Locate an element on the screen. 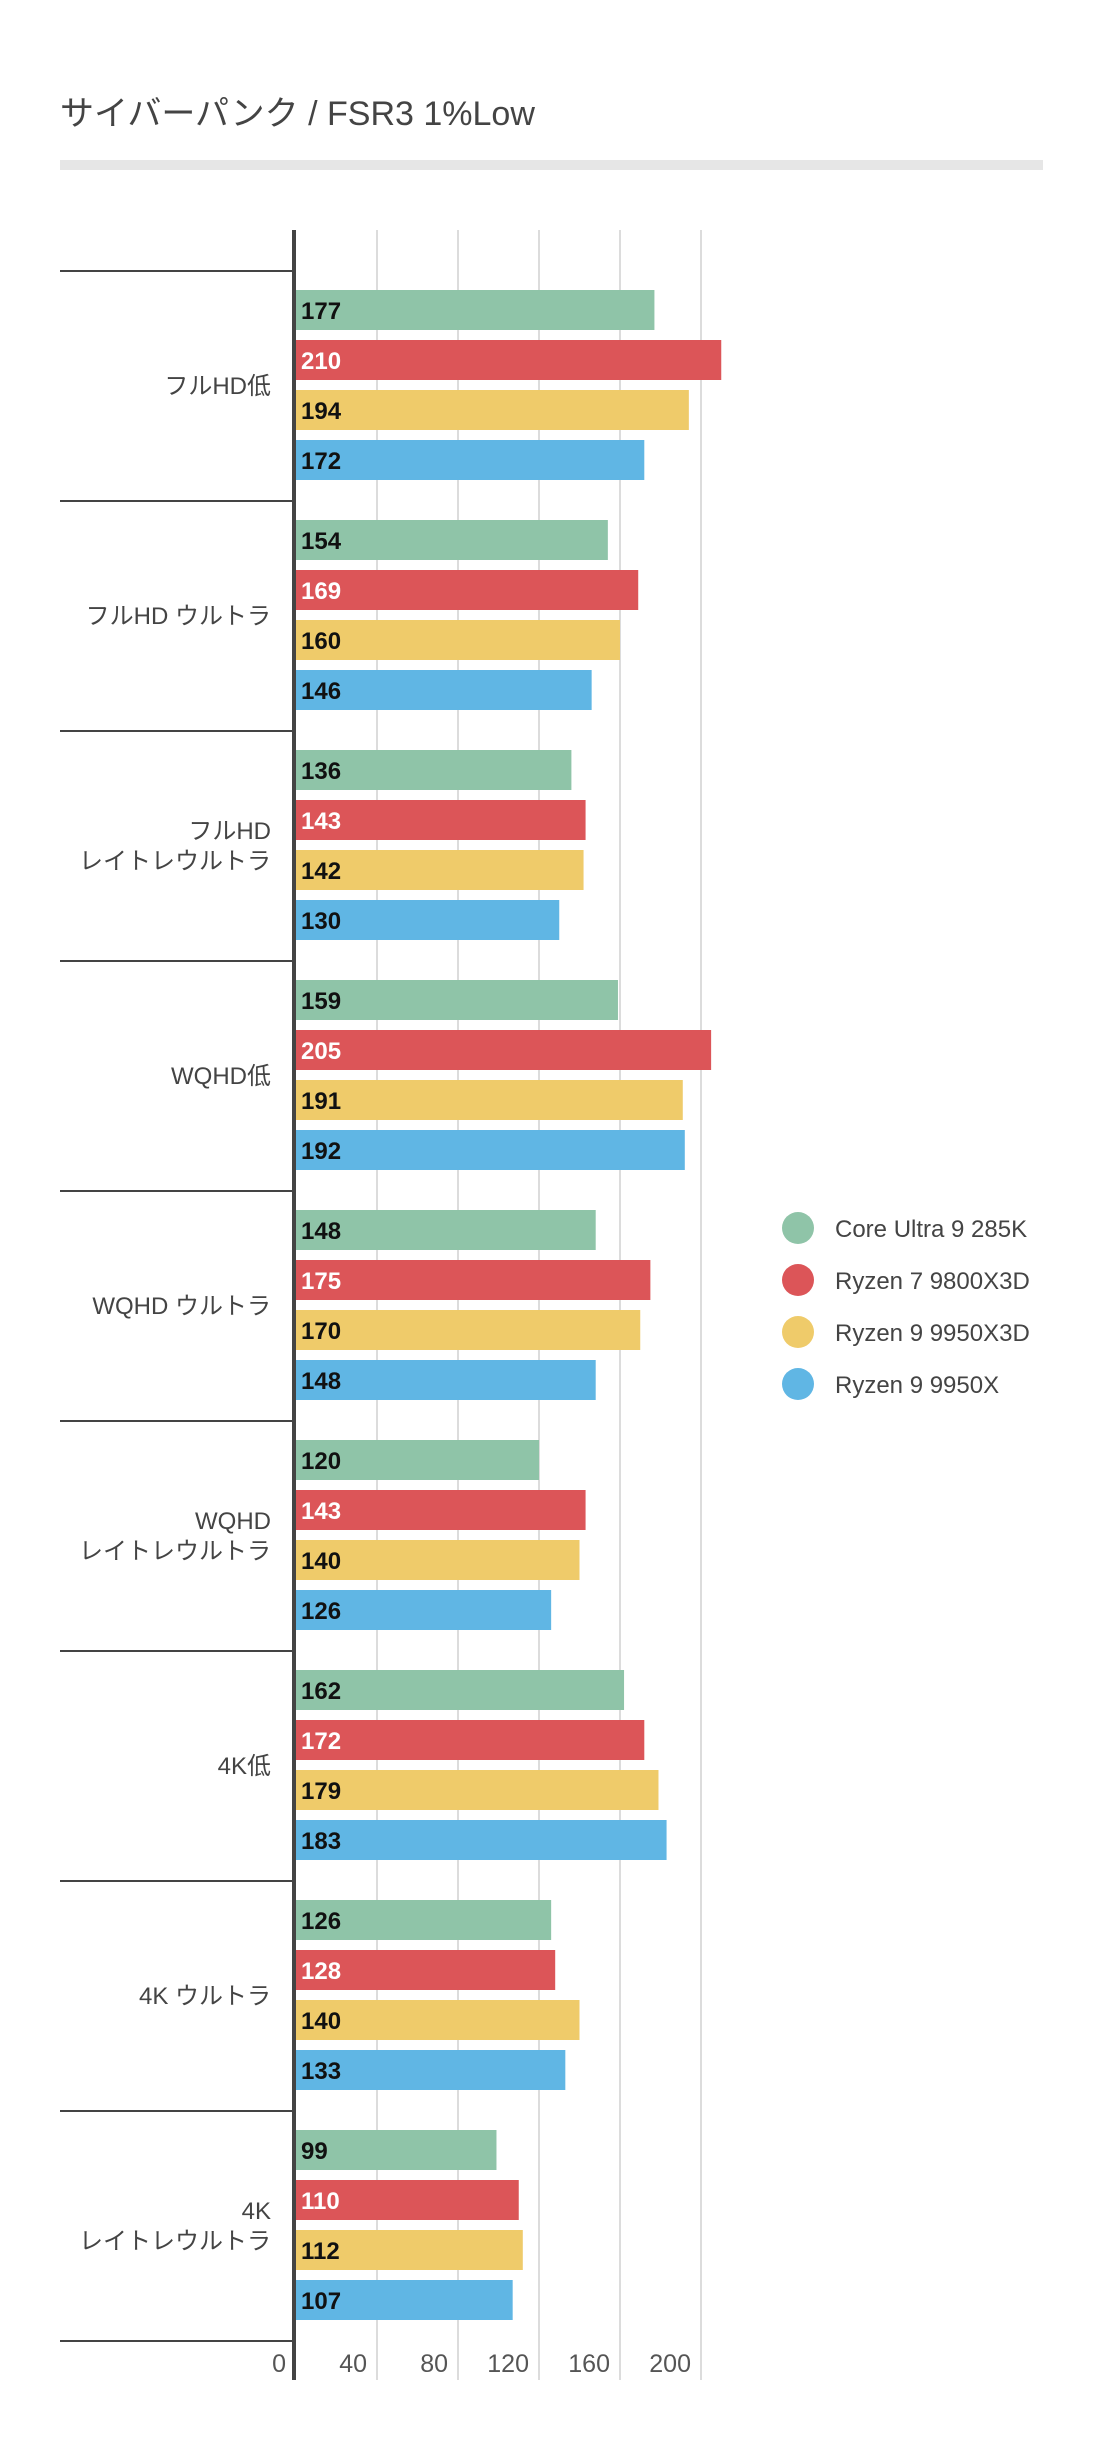 The height and width of the screenshot is (2448, 1100). bar-value-label: 162 is located at coordinates (321, 1691).